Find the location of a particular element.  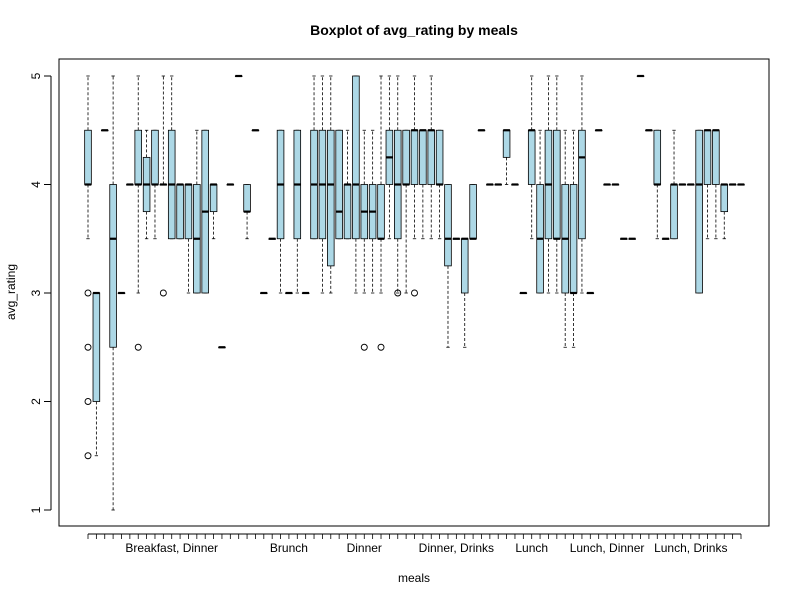

y-axis: 1 2 3 4 5 is located at coordinates (40, 292).